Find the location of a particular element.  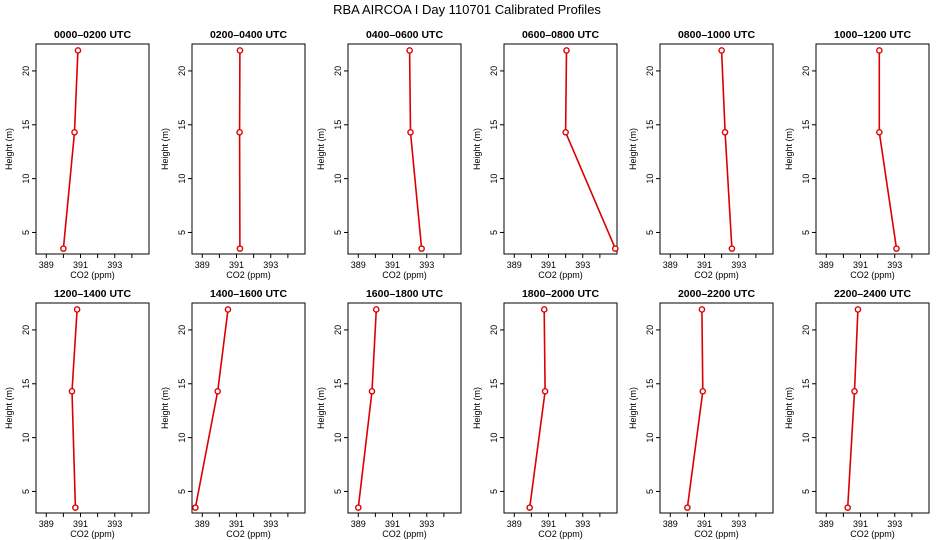

panel-title: 0600–0800 UTC is located at coordinates (560, 35).